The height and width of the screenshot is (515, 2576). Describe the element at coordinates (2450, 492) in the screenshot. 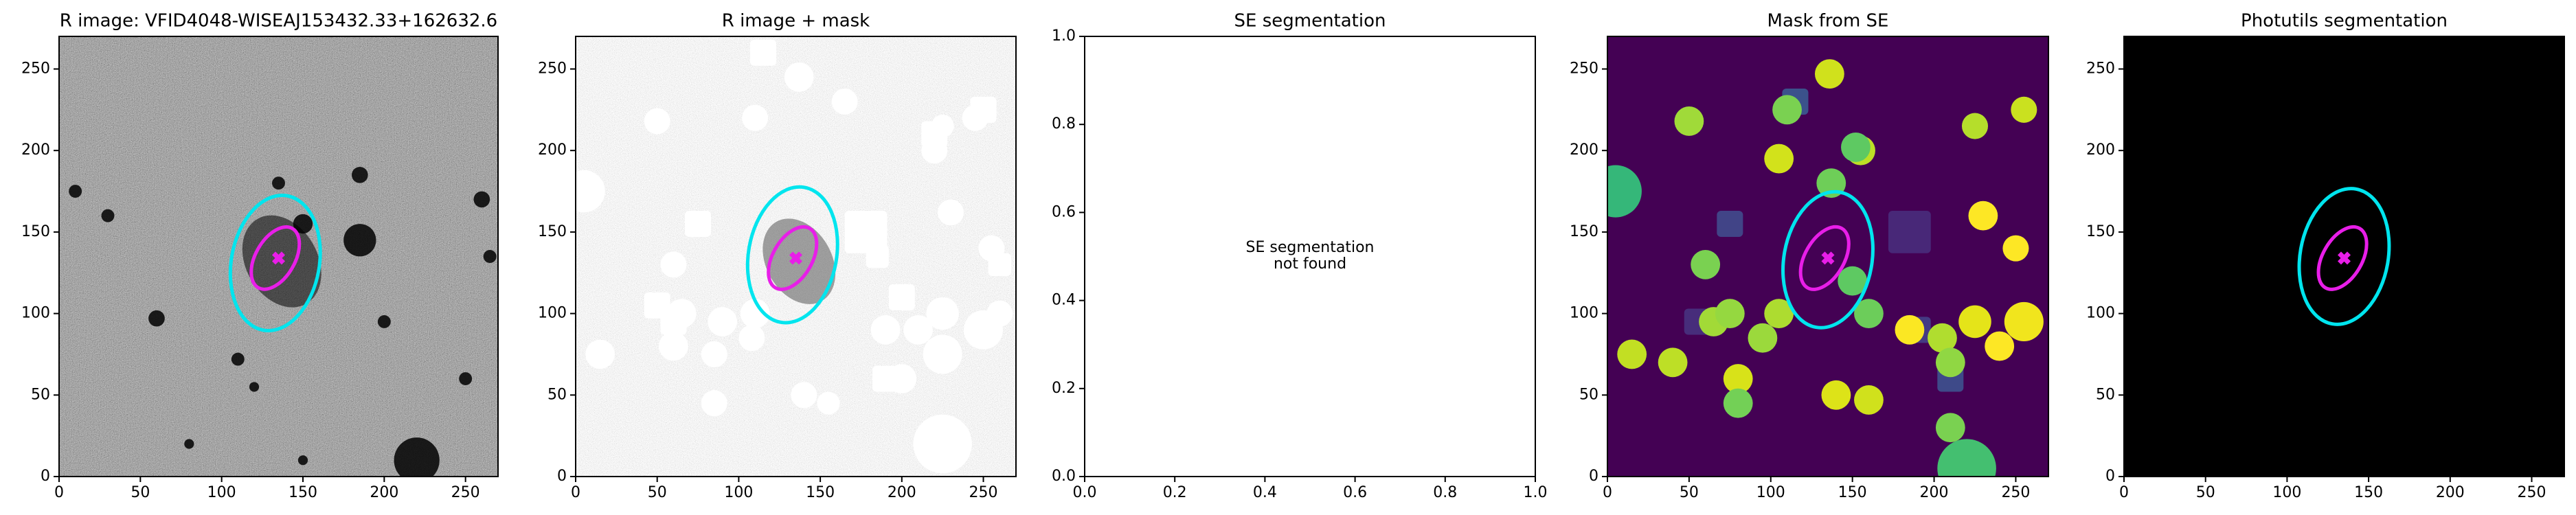

I see `x-tick-label: 200` at that location.